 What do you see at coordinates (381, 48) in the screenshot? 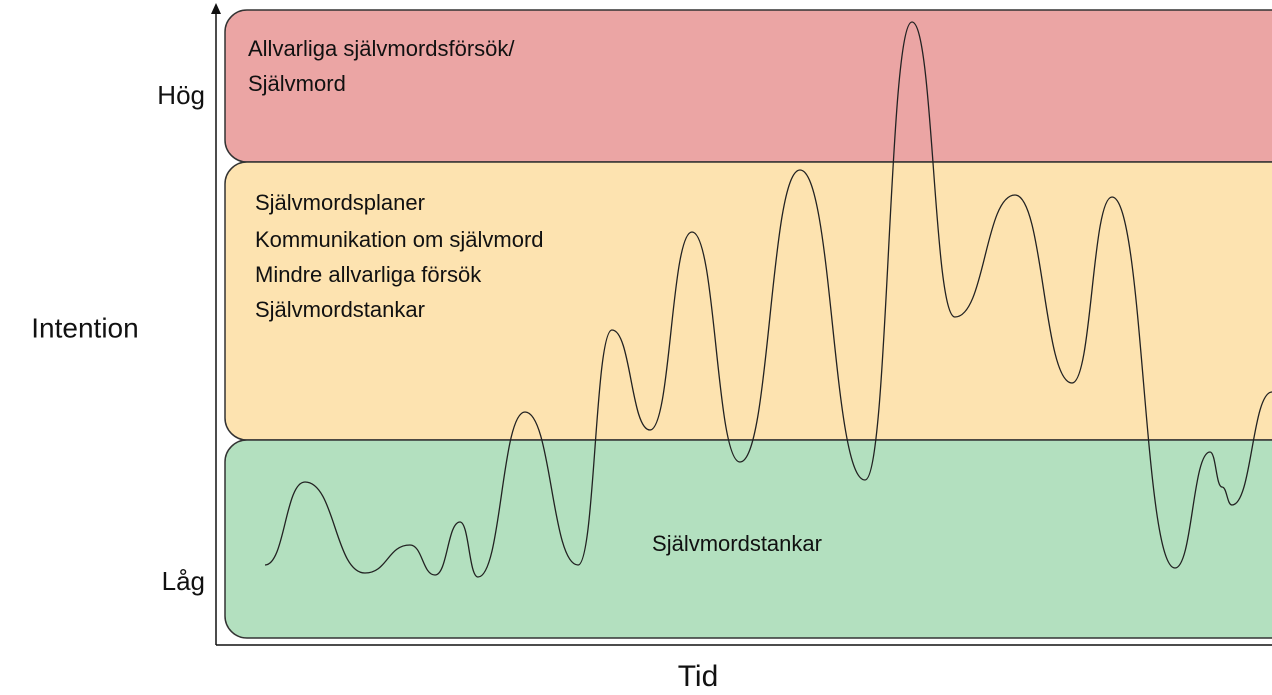
I see `zone-text: Allvarliga självmordsförsök/` at bounding box center [381, 48].